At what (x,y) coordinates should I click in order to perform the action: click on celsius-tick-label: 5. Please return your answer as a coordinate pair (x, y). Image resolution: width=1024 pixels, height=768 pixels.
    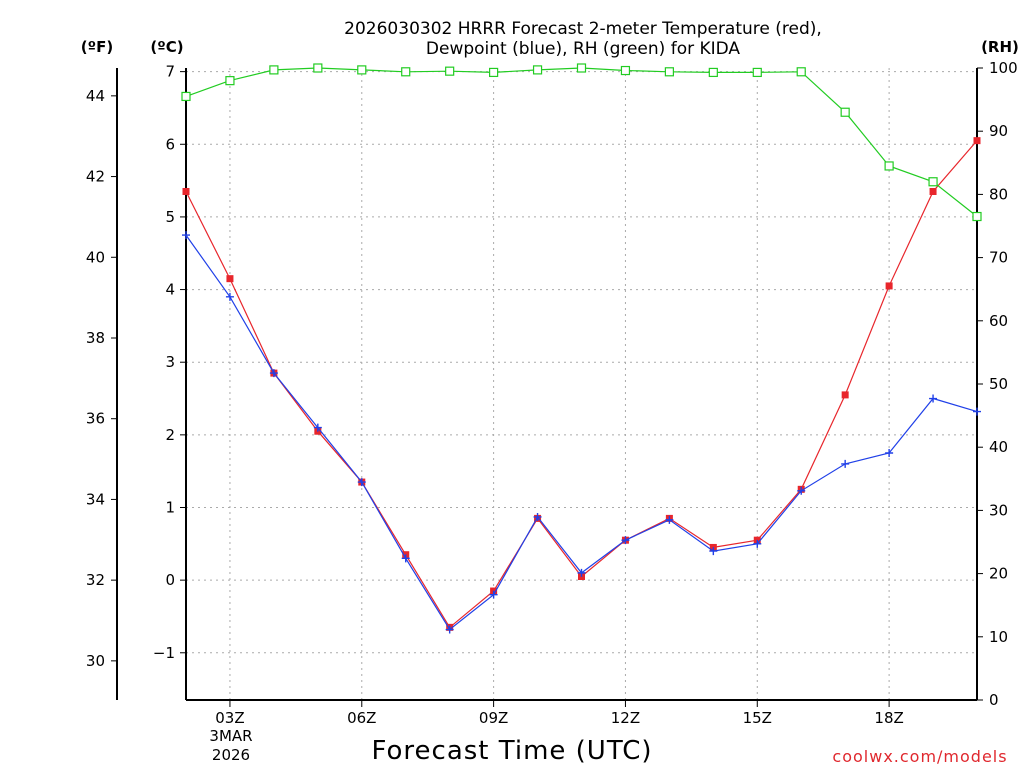
    Looking at the image, I should click on (170, 217).